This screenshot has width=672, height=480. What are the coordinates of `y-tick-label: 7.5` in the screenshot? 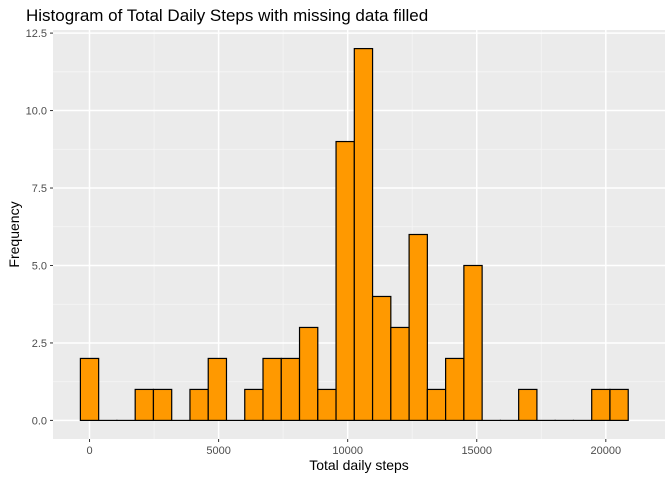 It's located at (39, 189).